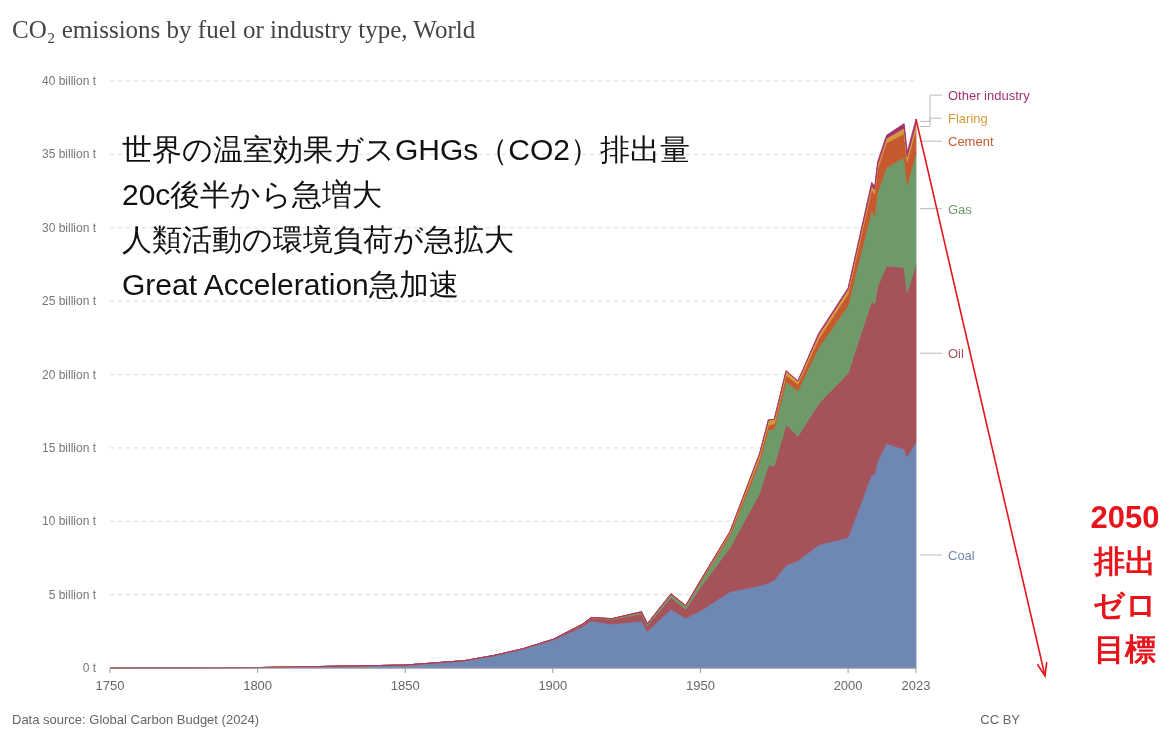 Image resolution: width=1169 pixels, height=733 pixels. Describe the element at coordinates (961, 555) in the screenshot. I see `text: Coal` at that location.